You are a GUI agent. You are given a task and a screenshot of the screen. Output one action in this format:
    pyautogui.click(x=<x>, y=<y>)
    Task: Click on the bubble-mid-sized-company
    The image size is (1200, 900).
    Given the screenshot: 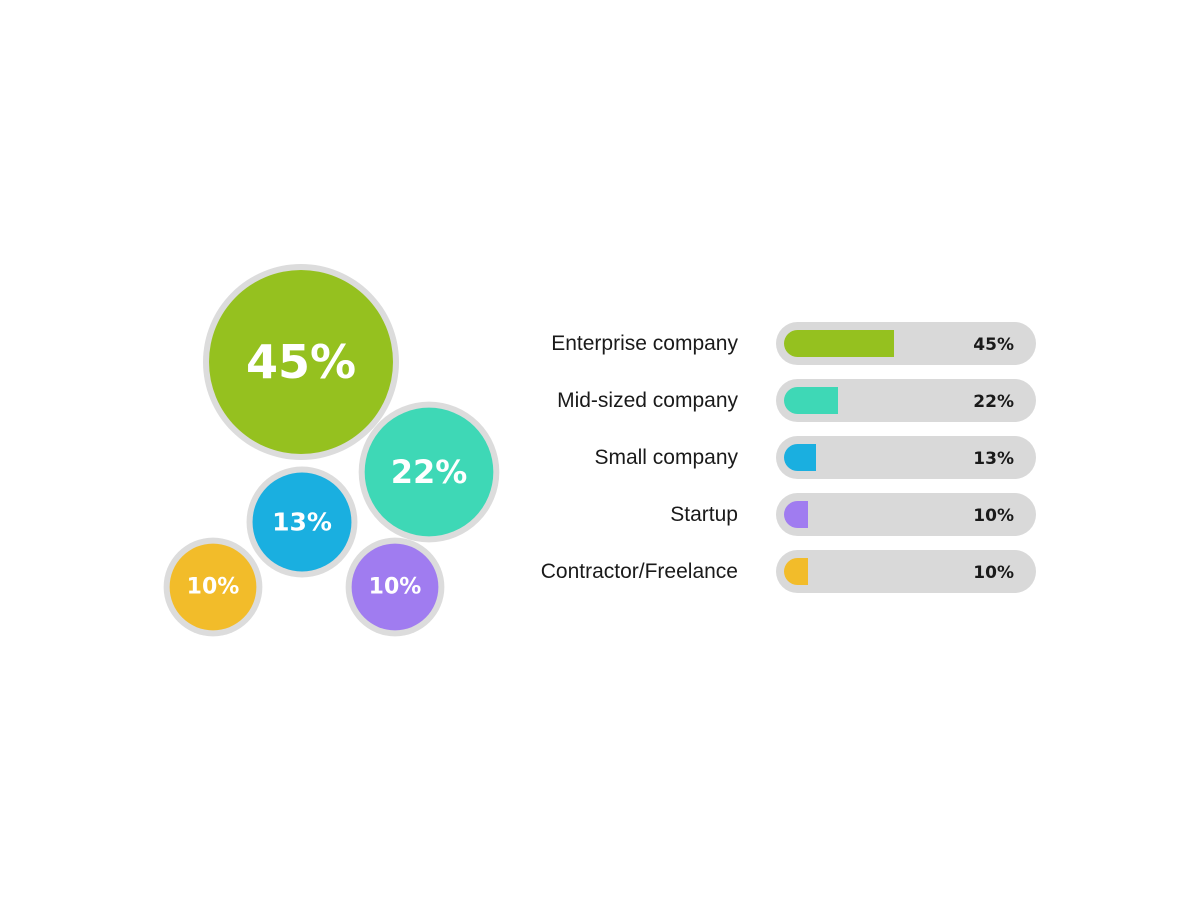 What is the action you would take?
    pyautogui.click(x=429, y=472)
    